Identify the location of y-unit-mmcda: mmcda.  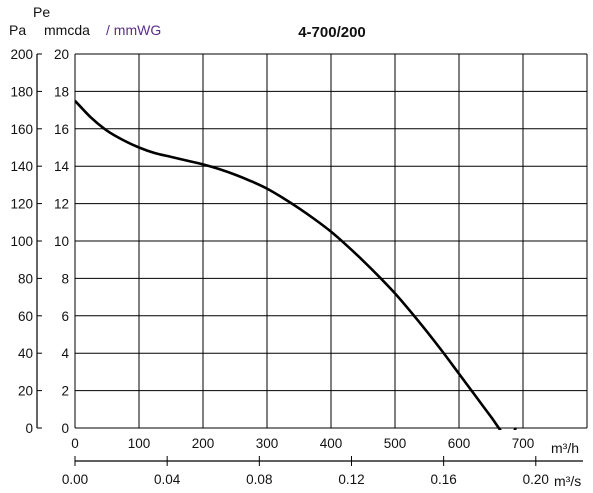
(67, 30).